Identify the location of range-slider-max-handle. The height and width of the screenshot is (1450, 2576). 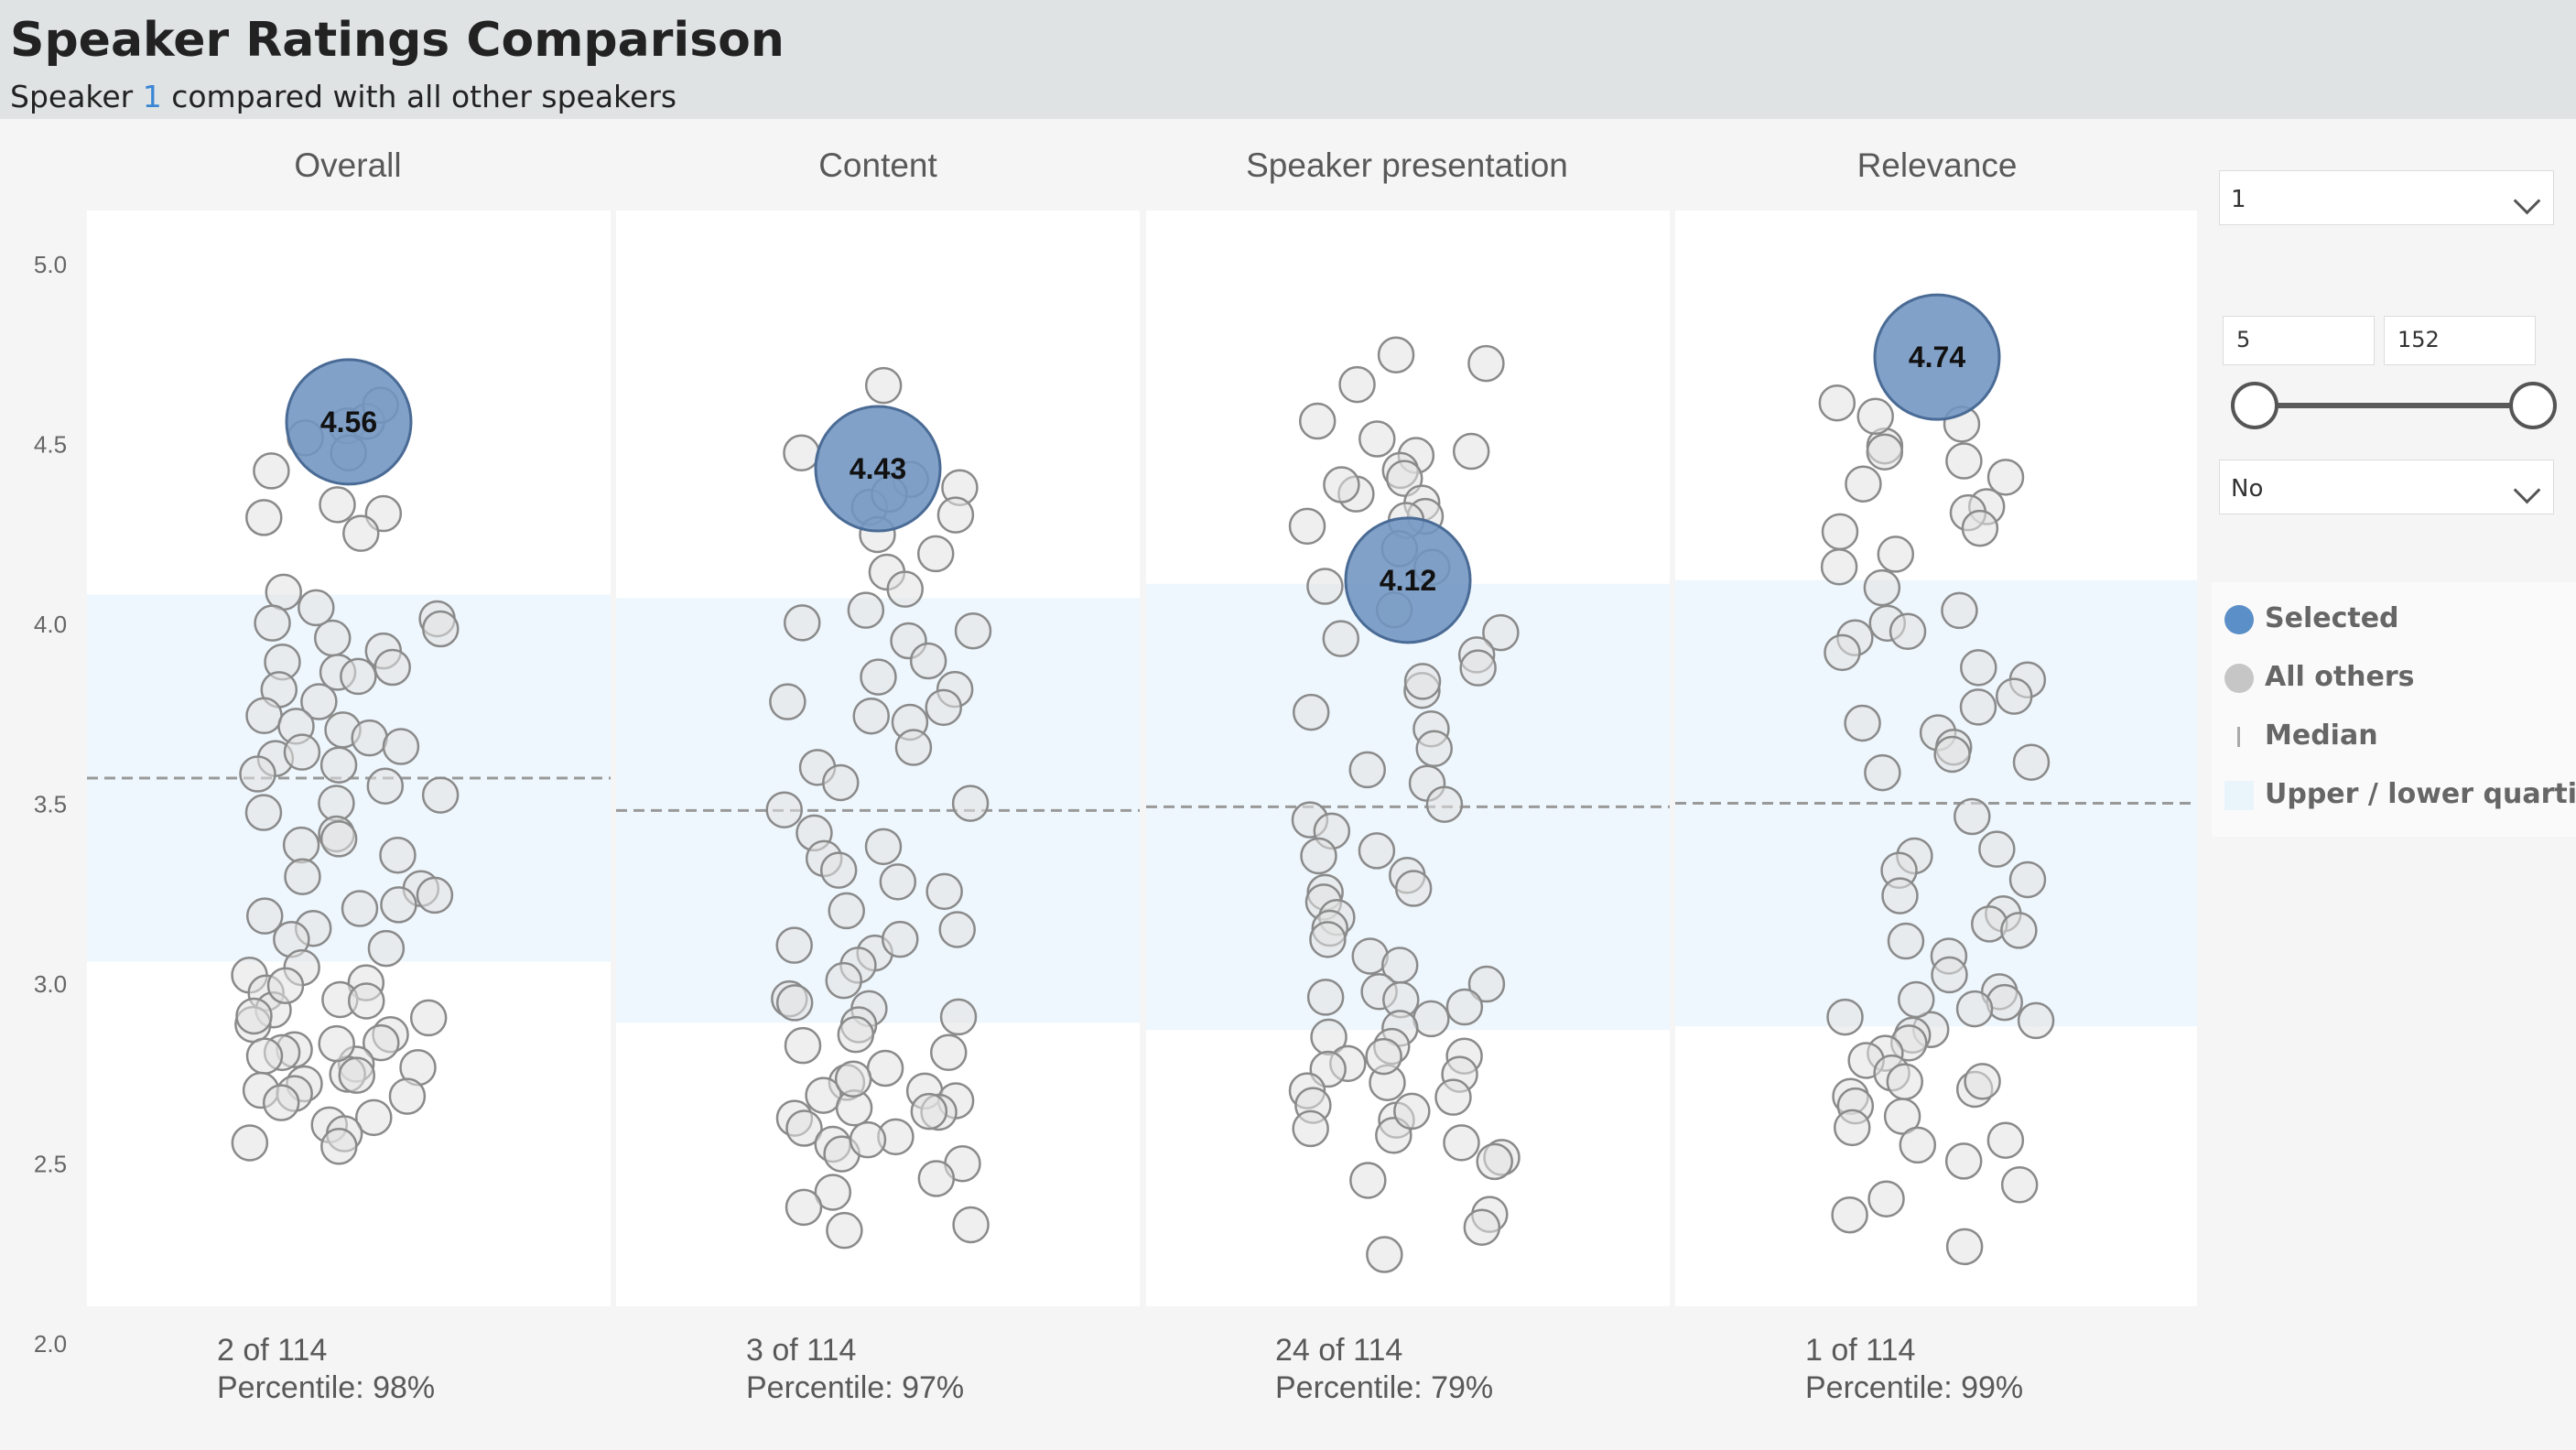
(2533, 406).